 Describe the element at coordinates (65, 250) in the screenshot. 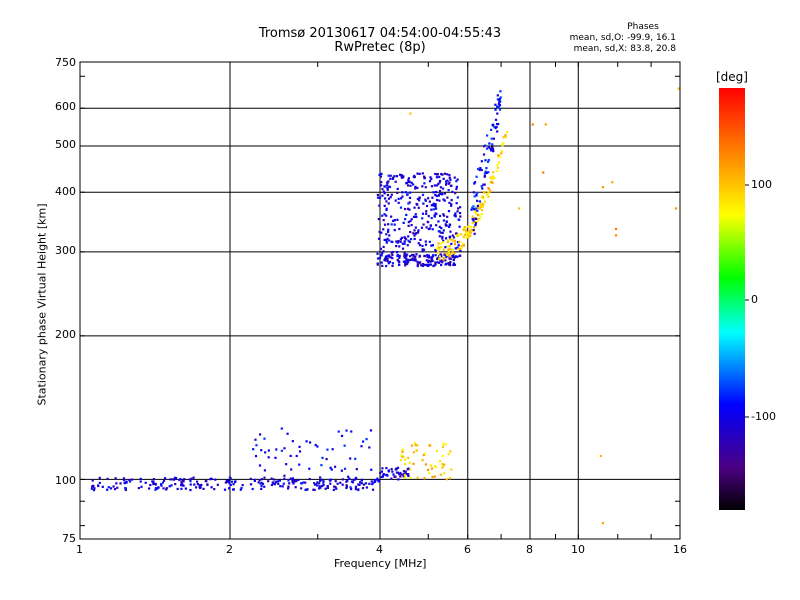

I see `y-tick-label-300: 300` at that location.